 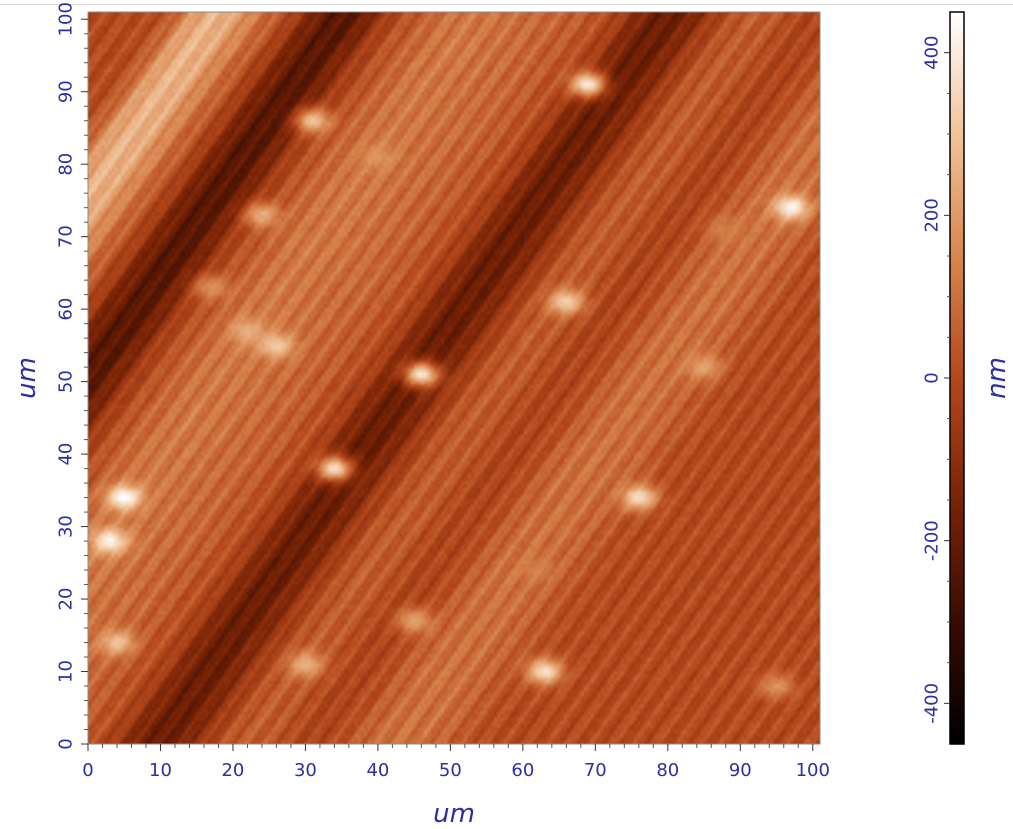 What do you see at coordinates (232, 770) in the screenshot?
I see `x-tick-label: 20` at bounding box center [232, 770].